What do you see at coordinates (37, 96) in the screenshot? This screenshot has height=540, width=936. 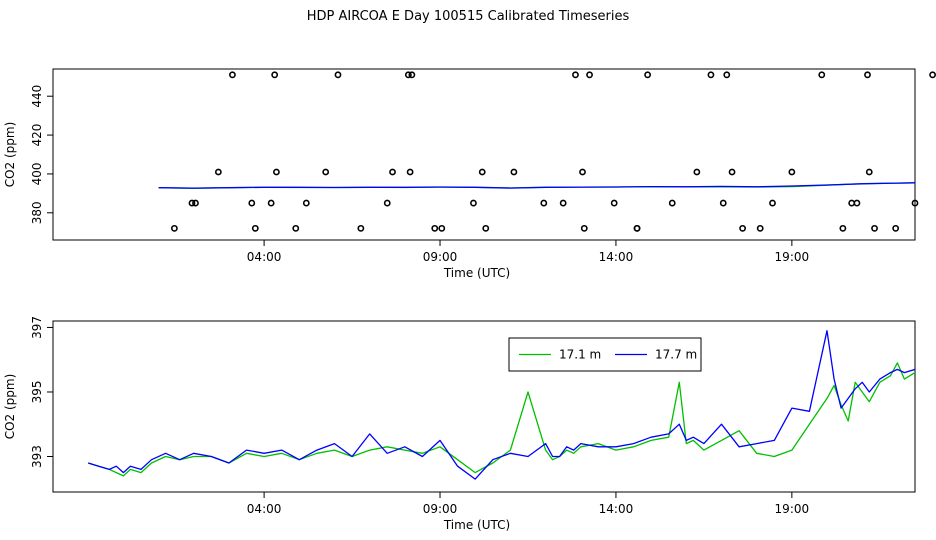 I see `y-tick-label: 440` at bounding box center [37, 96].